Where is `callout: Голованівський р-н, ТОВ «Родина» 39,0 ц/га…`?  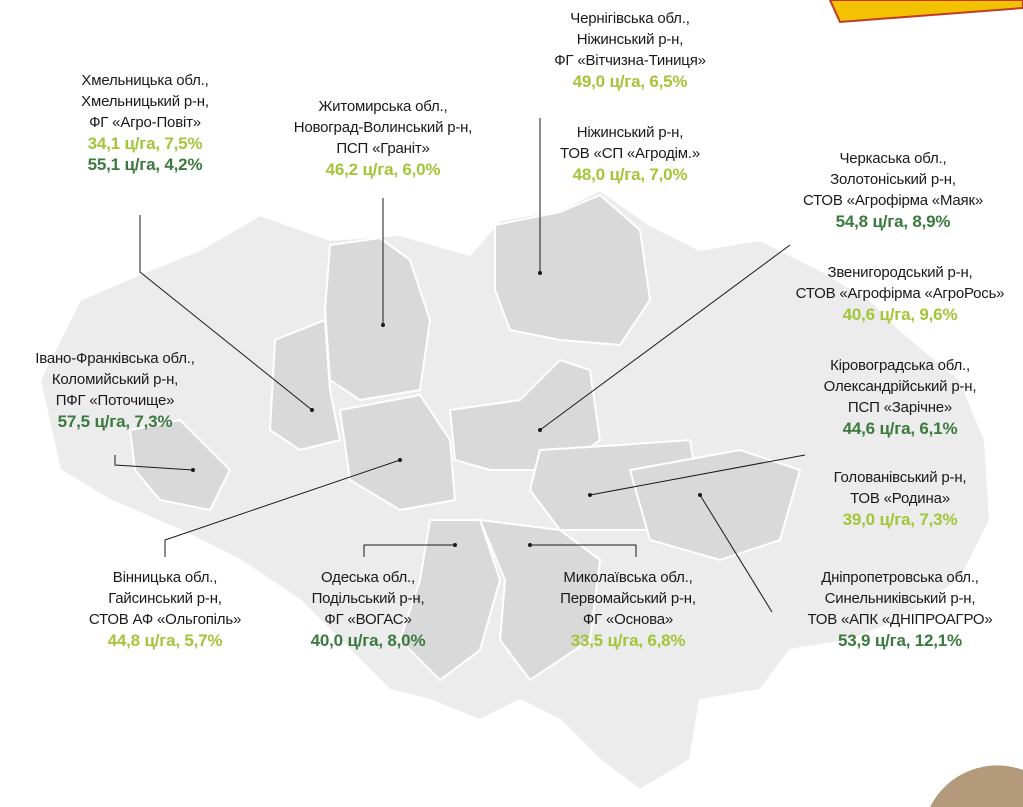 callout: Голованівський р-н, ТОВ «Родина» 39,0 ц/га… is located at coordinates (900, 498).